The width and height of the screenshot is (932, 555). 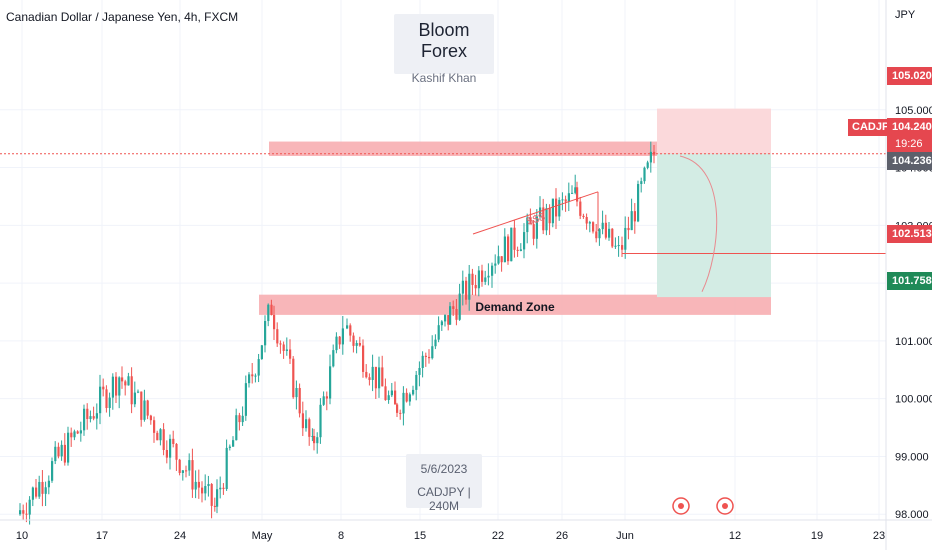 What do you see at coordinates (535, 213) in the screenshot?
I see `channel-top-line` at bounding box center [535, 213].